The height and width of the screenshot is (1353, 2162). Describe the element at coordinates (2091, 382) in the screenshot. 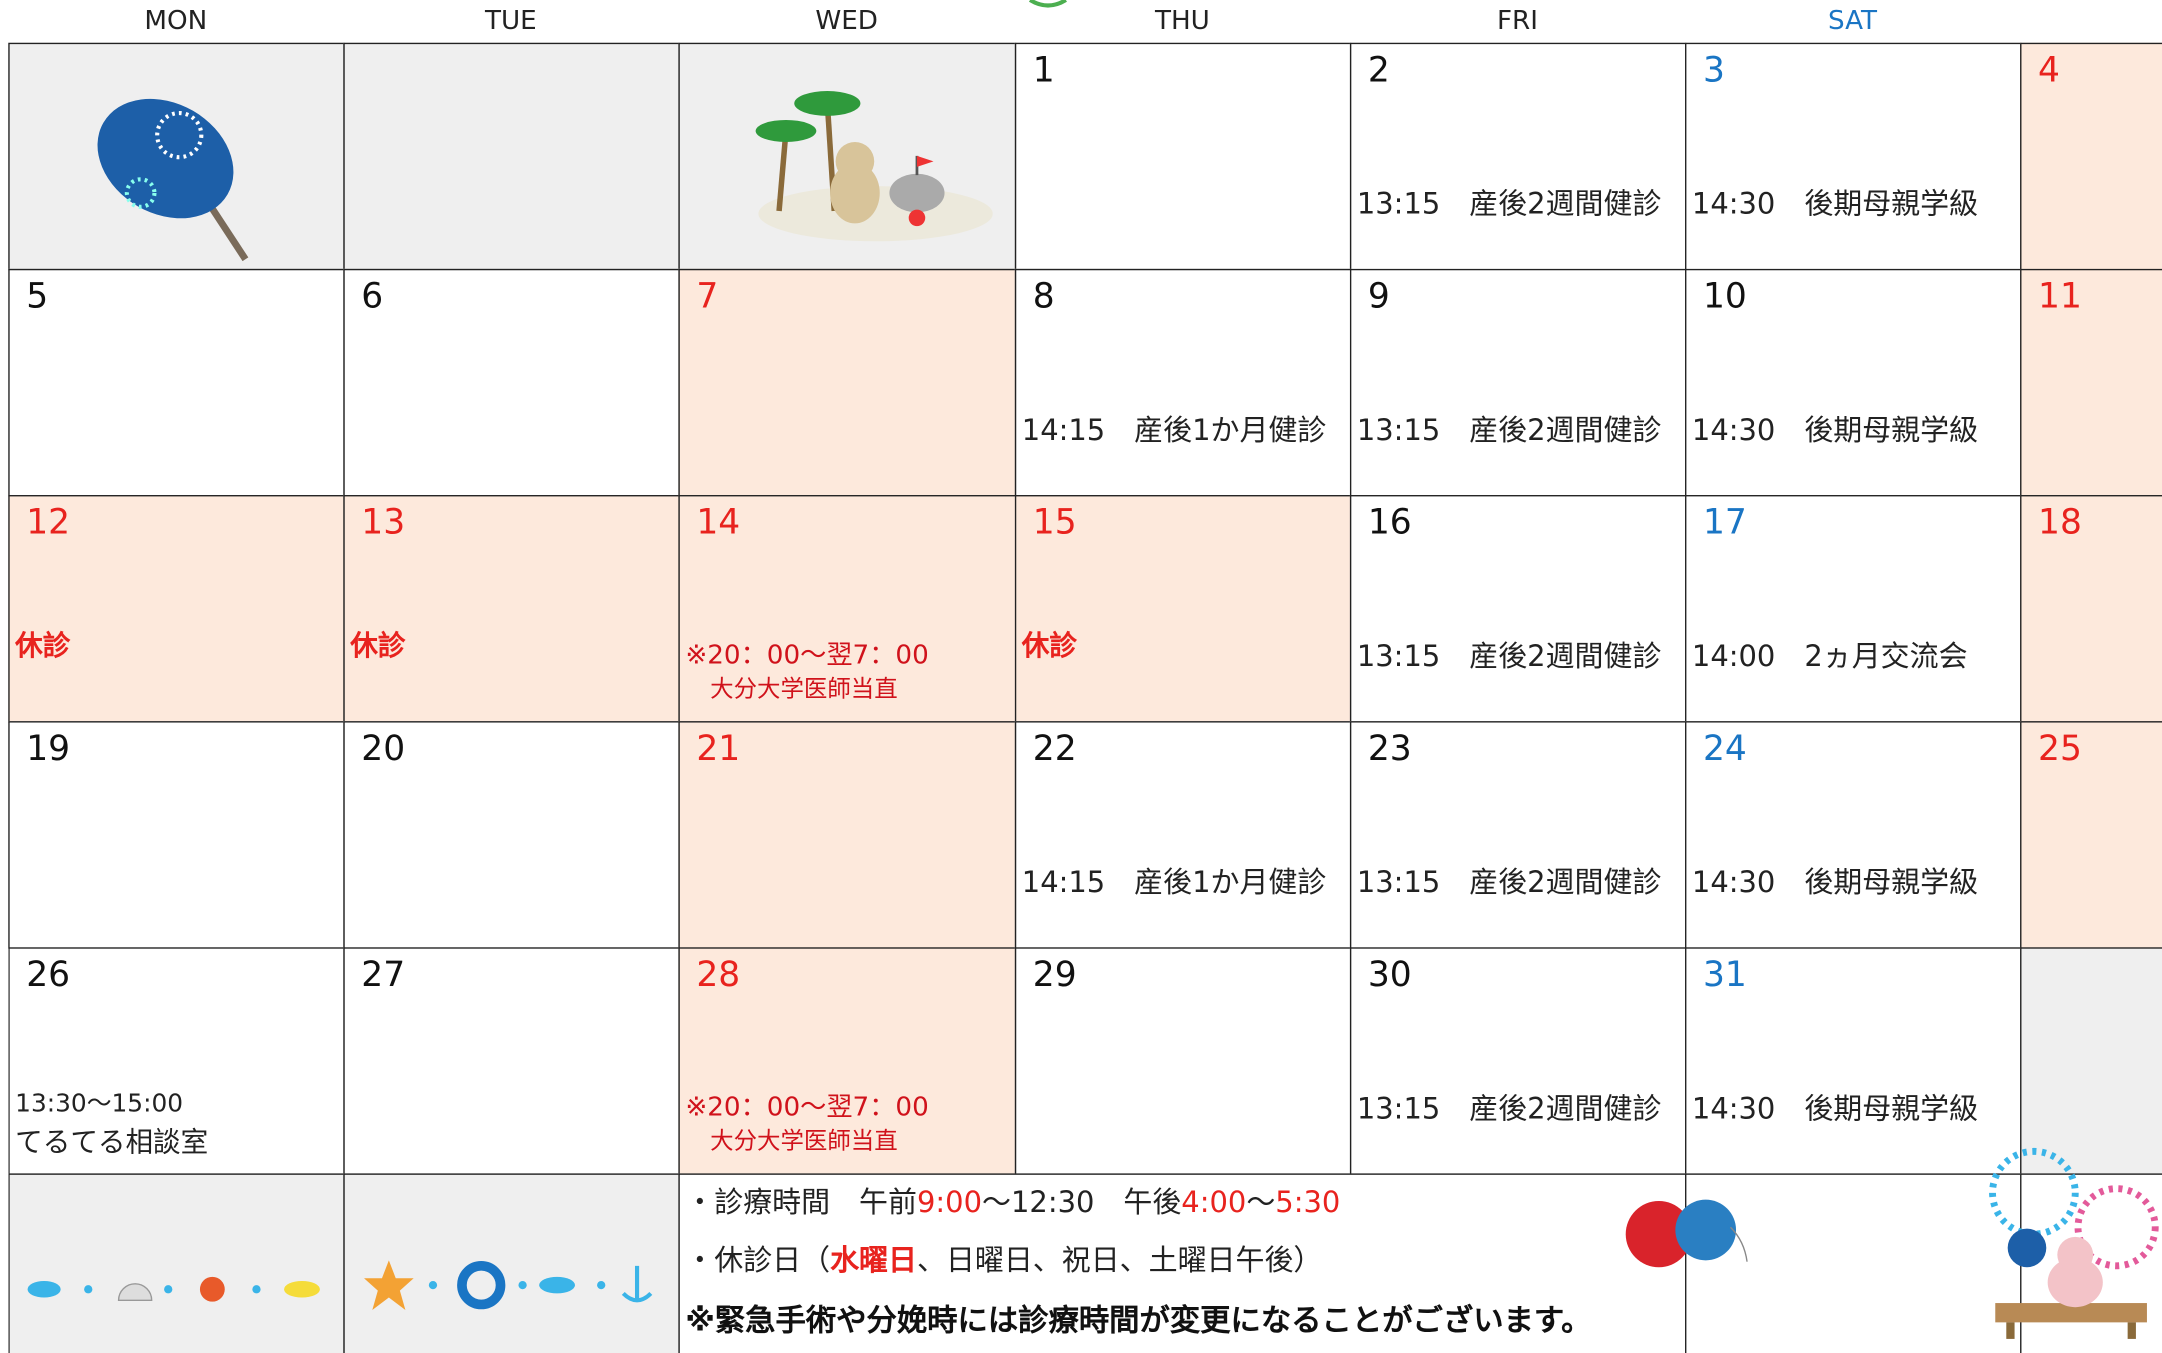

I see `day-cell: 11` at that location.